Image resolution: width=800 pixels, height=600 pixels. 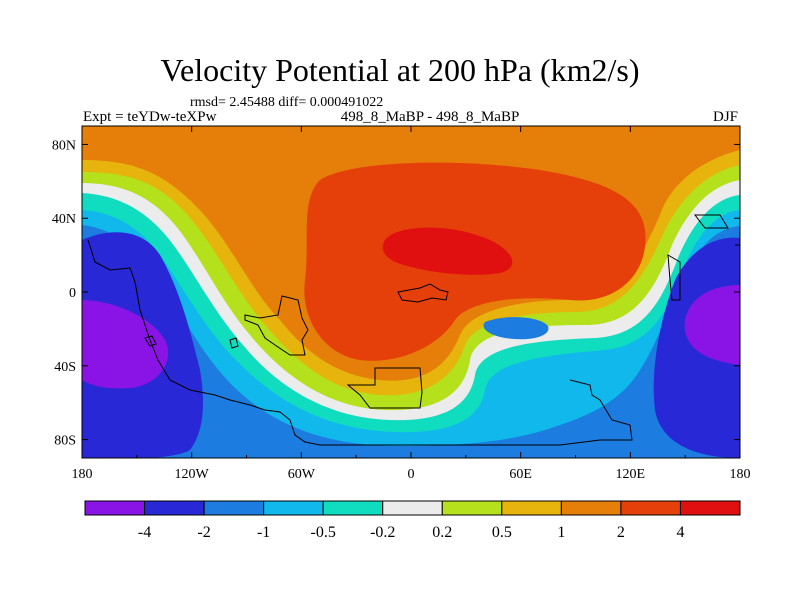 What do you see at coordinates (65, 441) in the screenshot?
I see `y-tick-label: 80S` at bounding box center [65, 441].